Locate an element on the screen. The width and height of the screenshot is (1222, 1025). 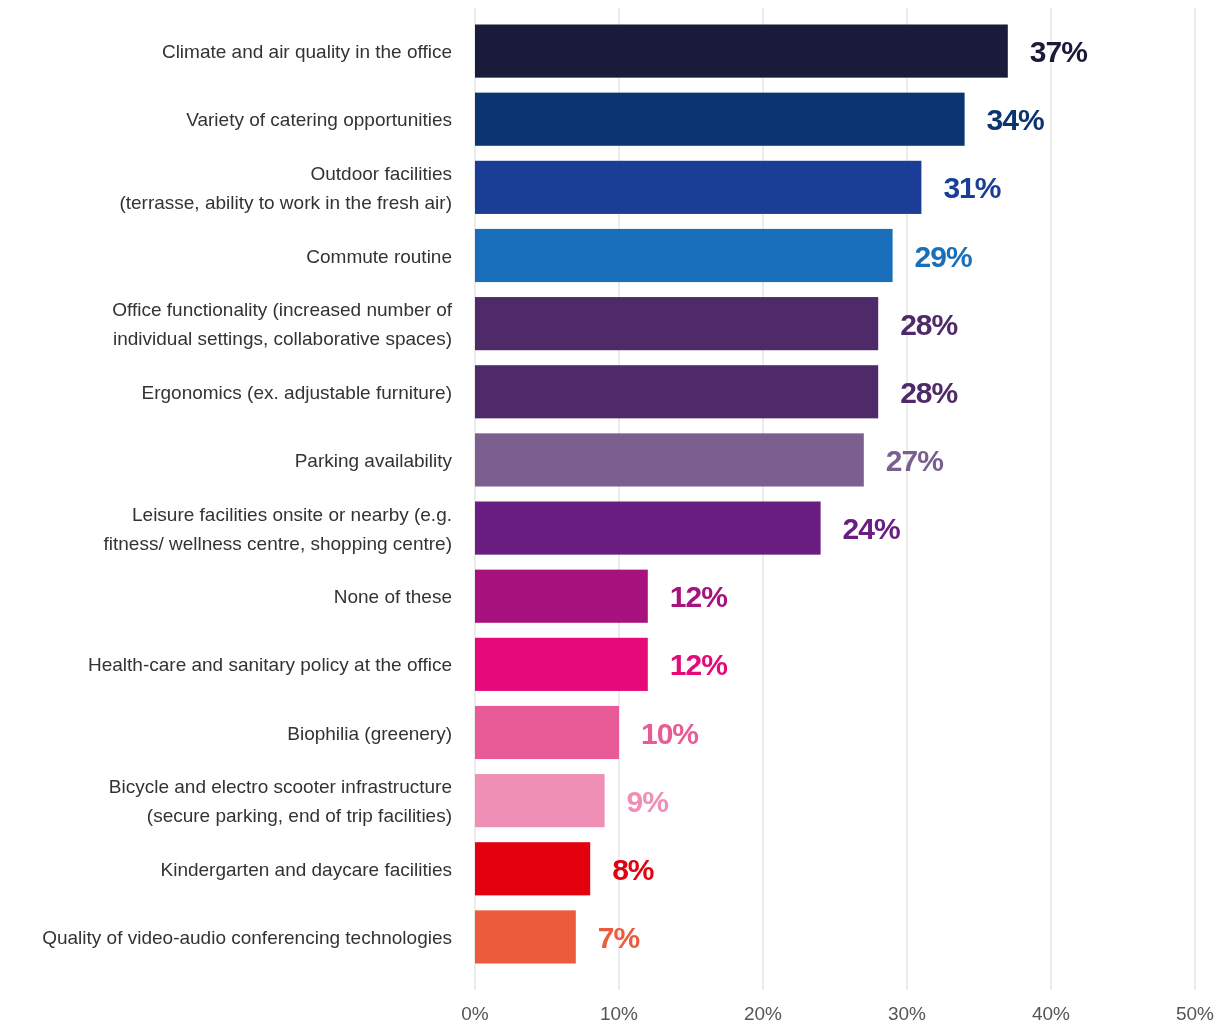
y-tick-label: Kindergarten and daycare facilities is located at coordinates (306, 869).